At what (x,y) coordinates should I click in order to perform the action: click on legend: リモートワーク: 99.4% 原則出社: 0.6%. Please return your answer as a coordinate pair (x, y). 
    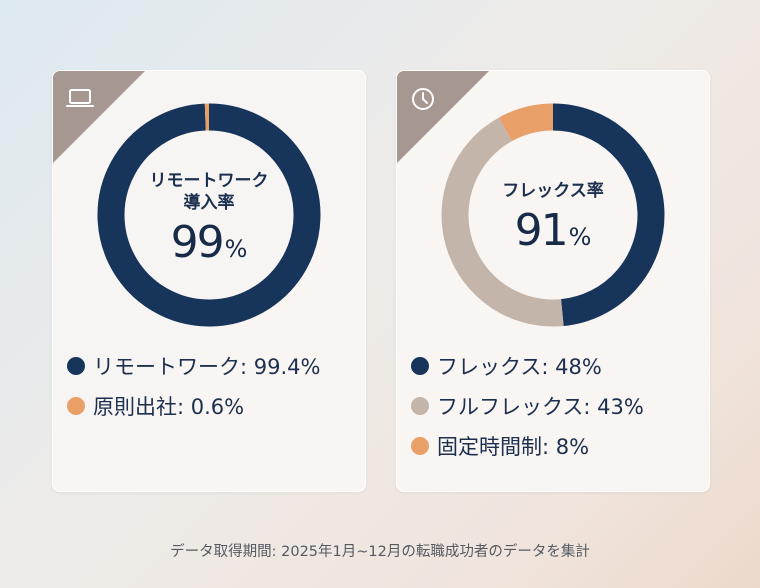
    Looking at the image, I should click on (193, 393).